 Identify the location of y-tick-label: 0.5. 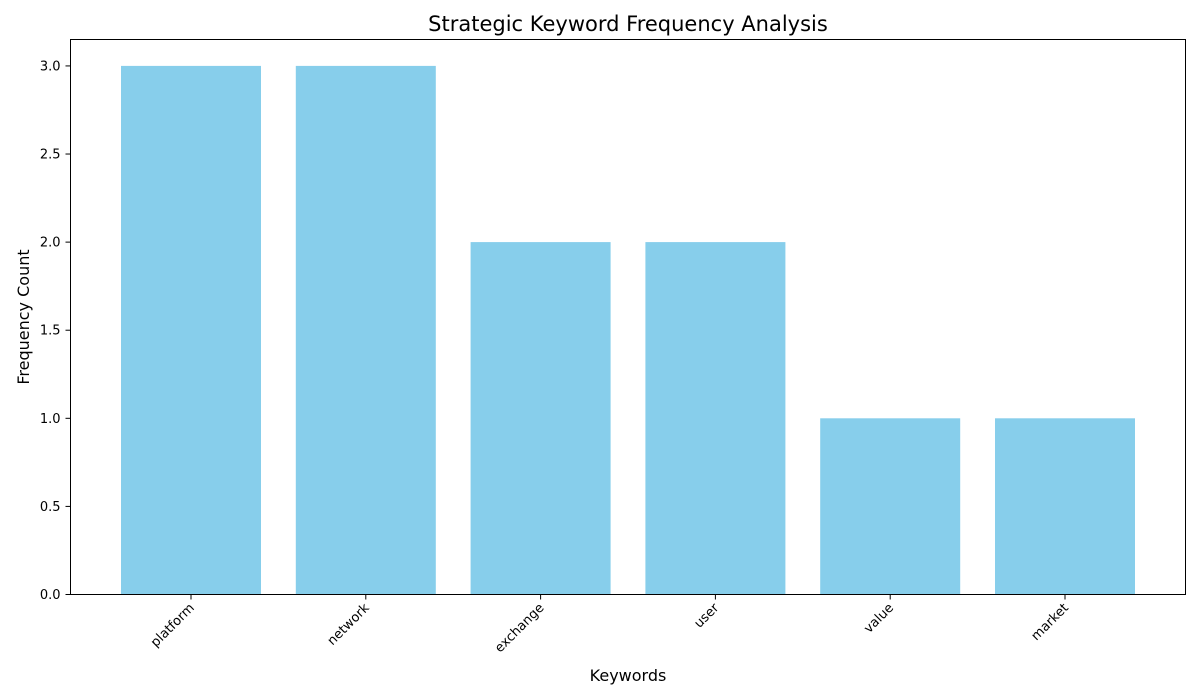
(50, 507).